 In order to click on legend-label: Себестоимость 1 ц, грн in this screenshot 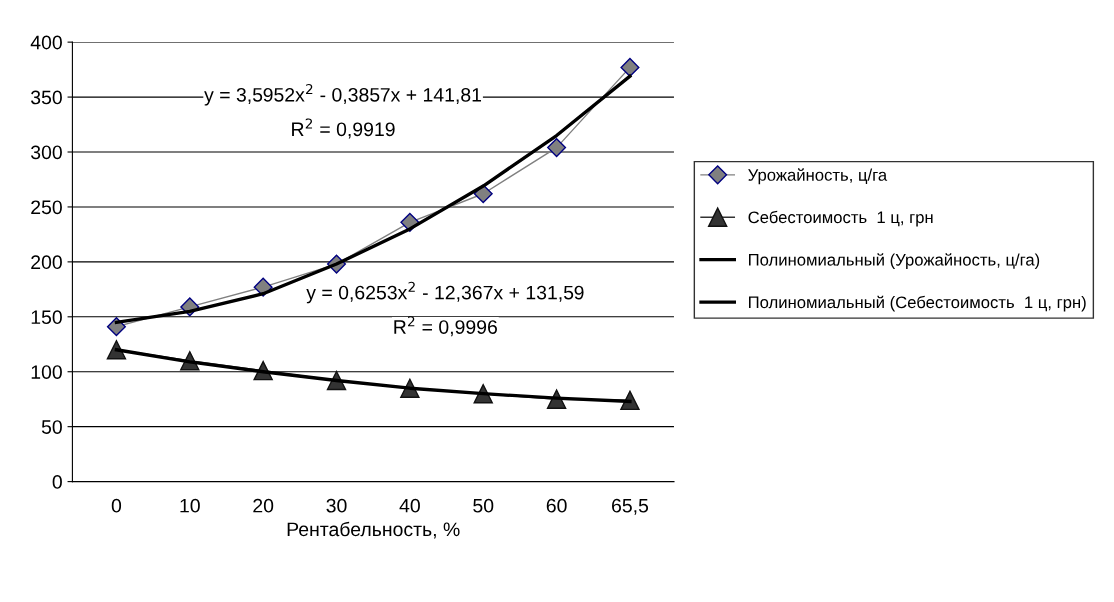, I will do `click(840, 218)`.